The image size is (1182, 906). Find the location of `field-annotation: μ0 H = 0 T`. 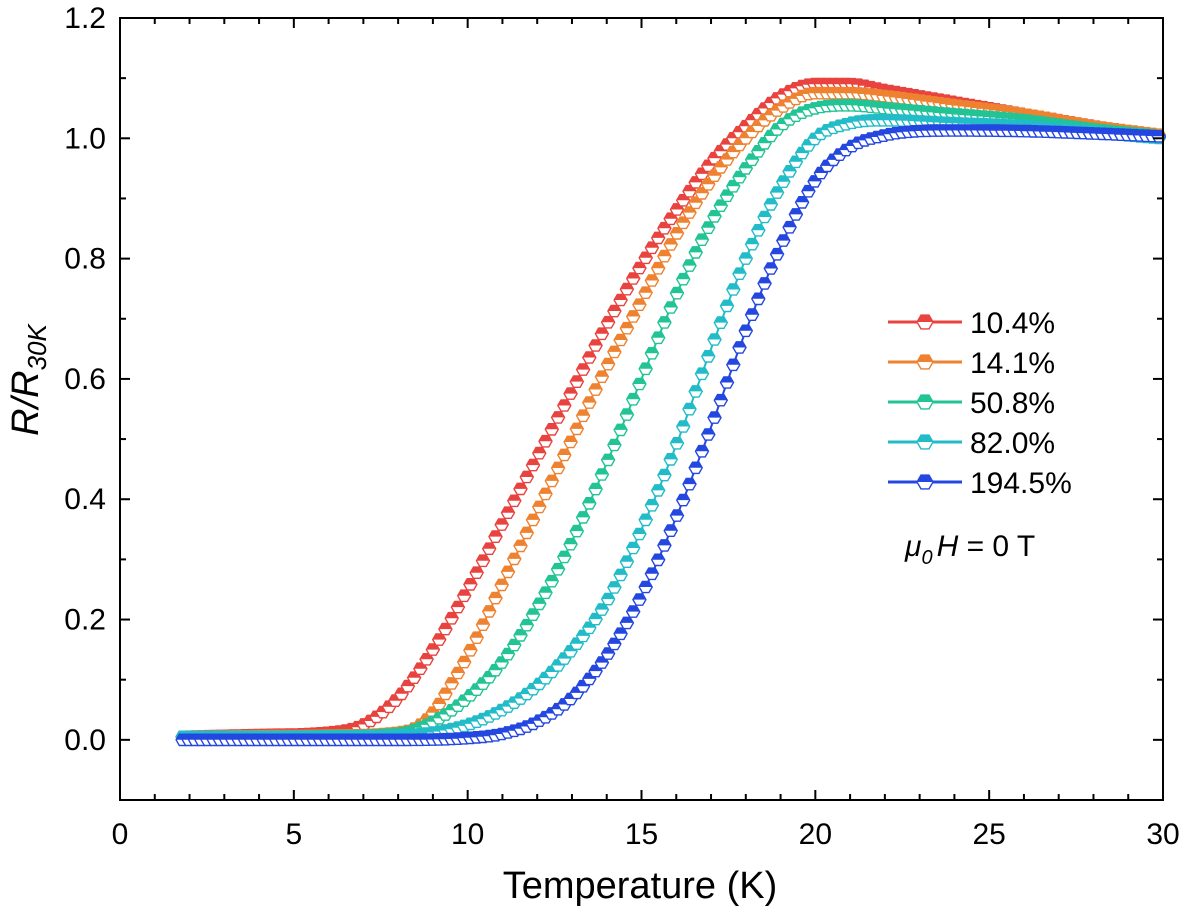

field-annotation: μ0 H = 0 T is located at coordinates (969, 549).